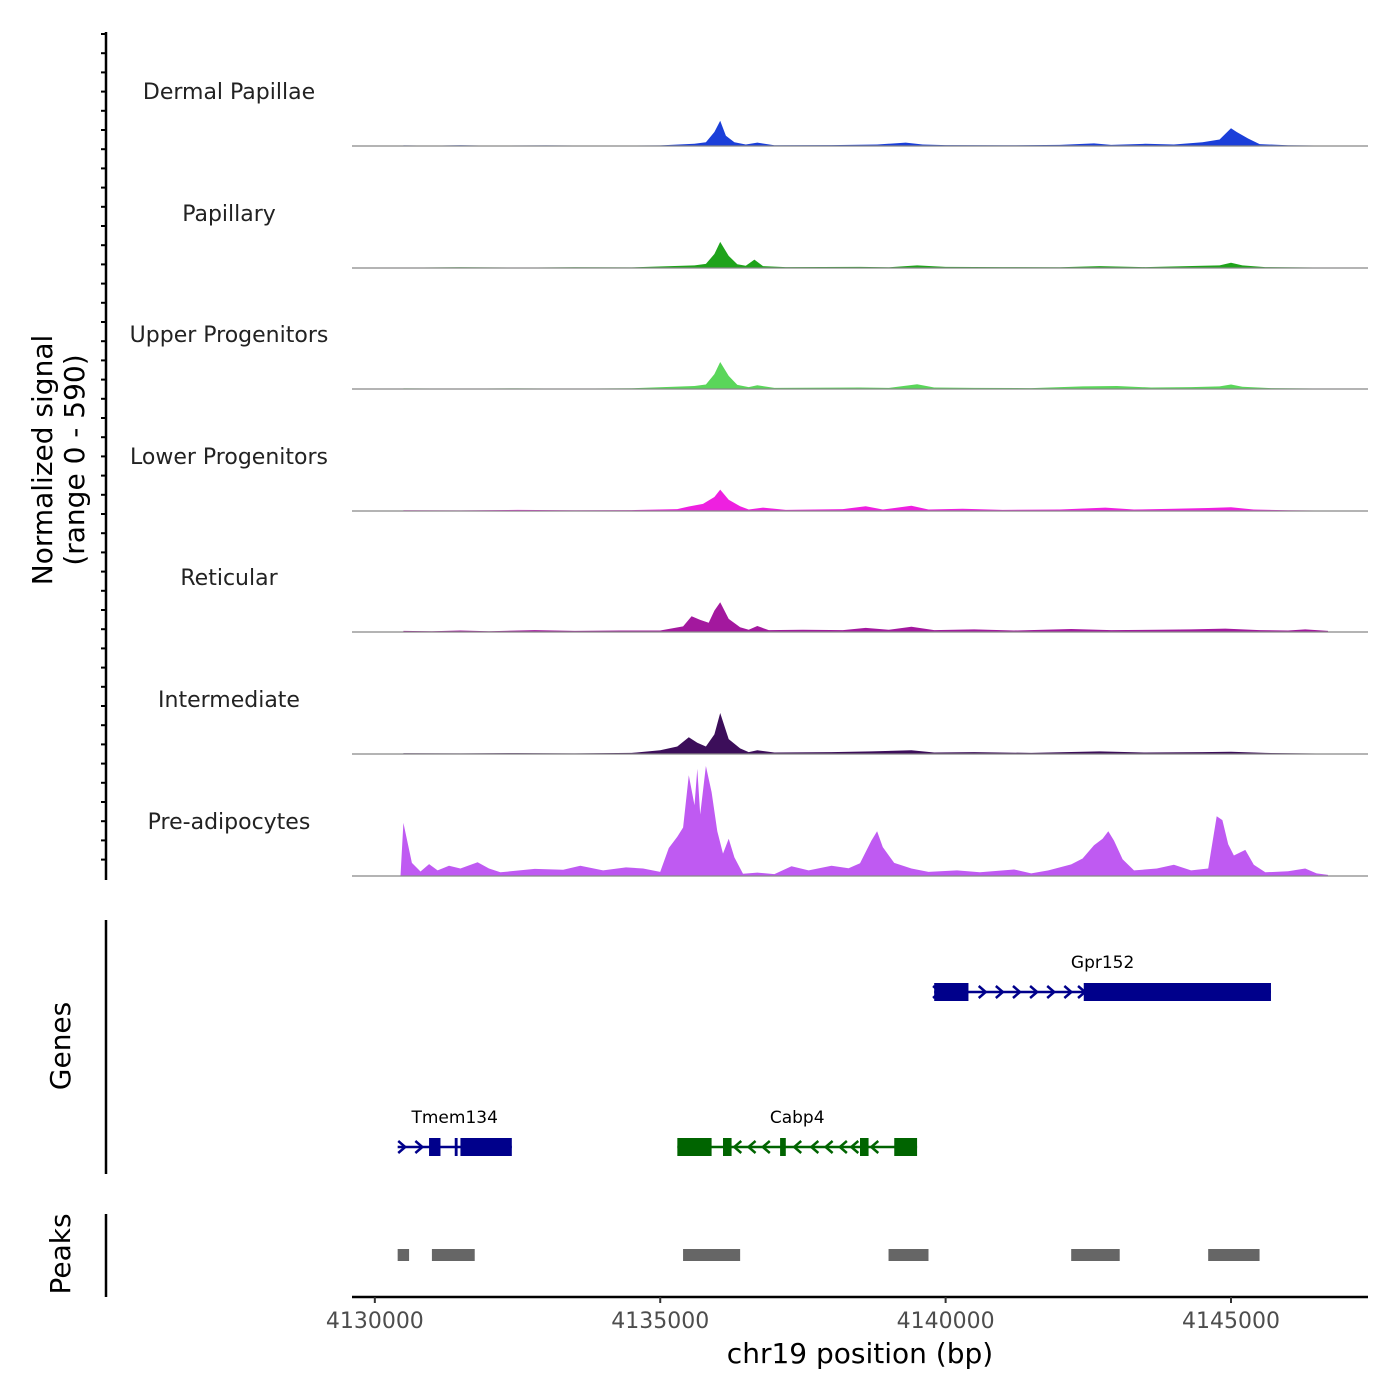 This screenshot has width=1400, height=1400. What do you see at coordinates (797, 1118) in the screenshot?
I see `gene-label-cabp4: Cabp4` at bounding box center [797, 1118].